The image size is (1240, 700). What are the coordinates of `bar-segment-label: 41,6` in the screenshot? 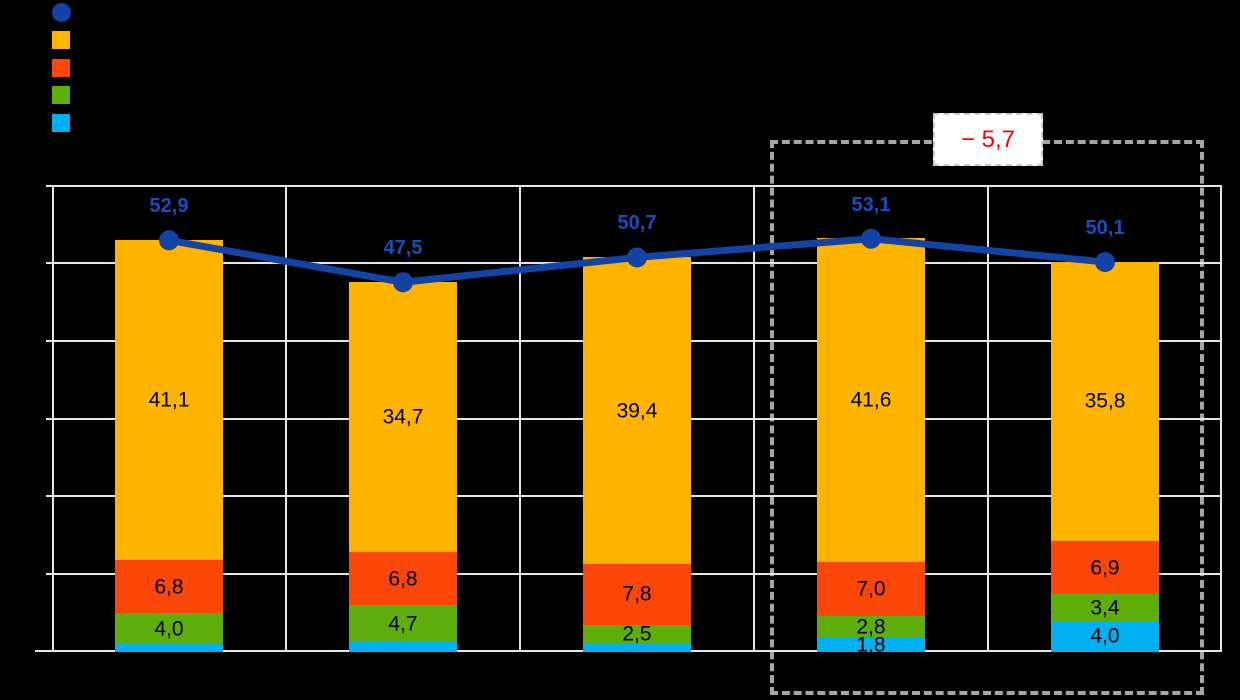 It's located at (871, 400).